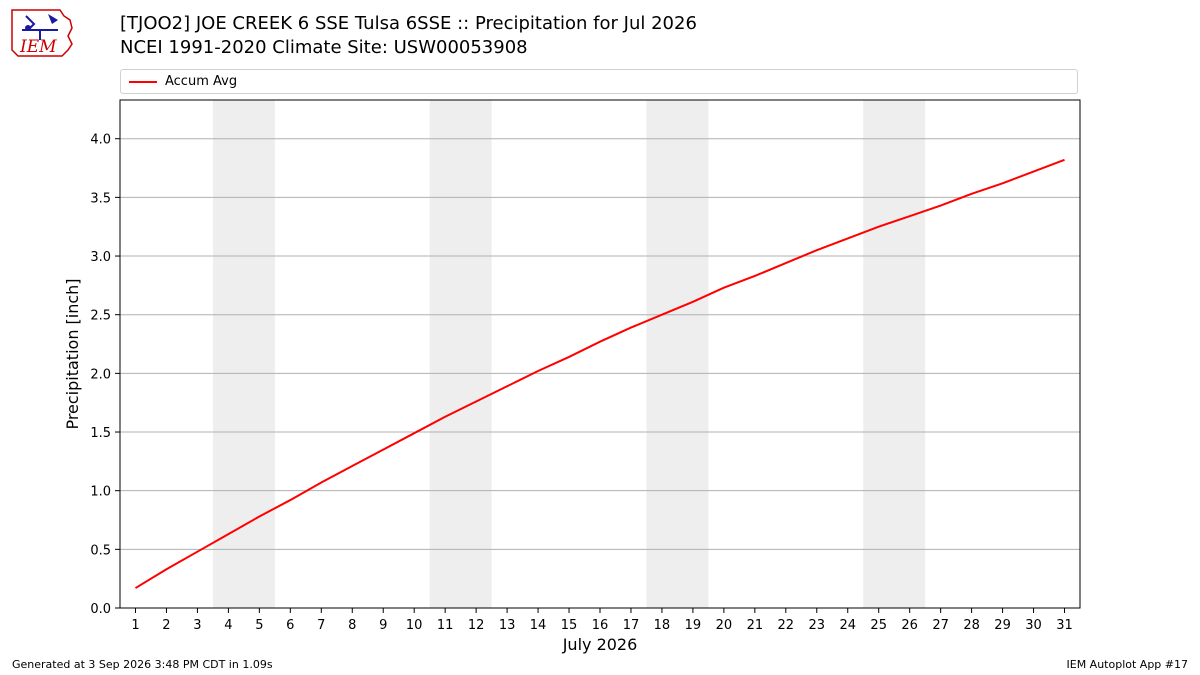 This screenshot has width=1200, height=675. I want to click on iem-logo-text: IEM, so click(38, 47).